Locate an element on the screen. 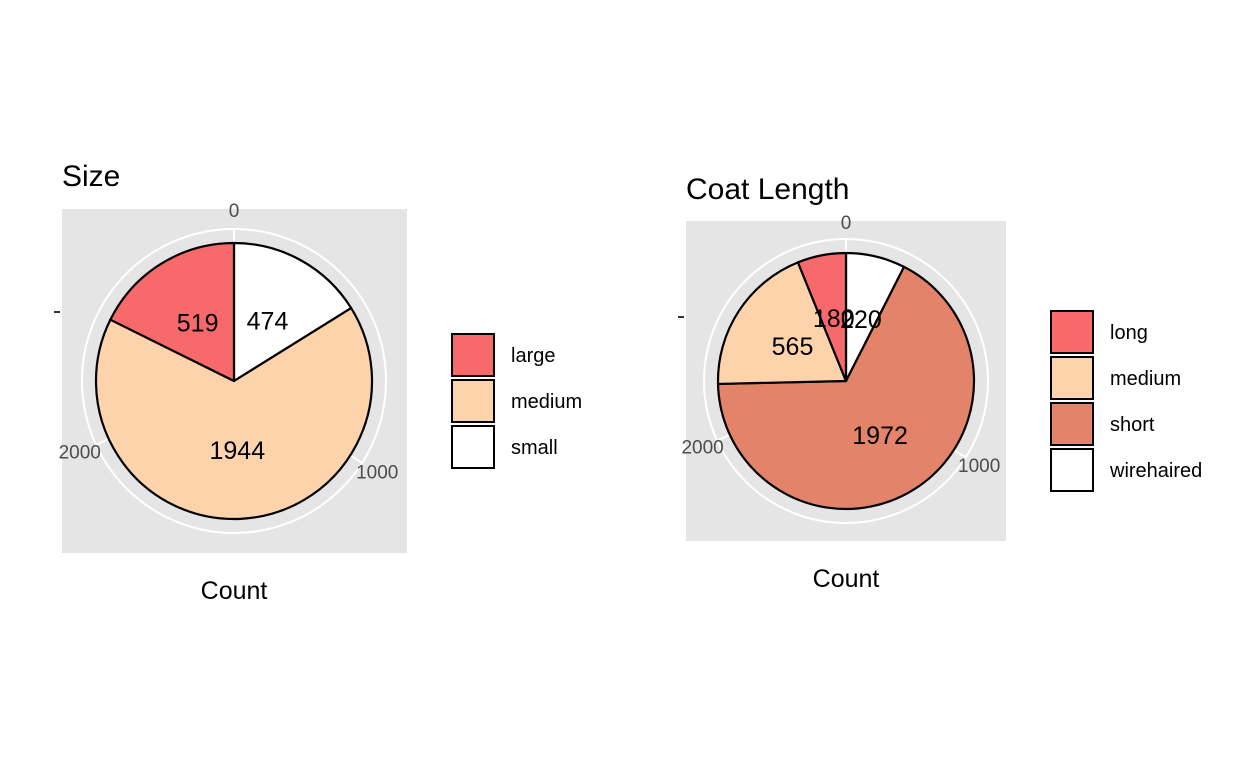 The height and width of the screenshot is (768, 1248). legend-label: long is located at coordinates (1129, 333).